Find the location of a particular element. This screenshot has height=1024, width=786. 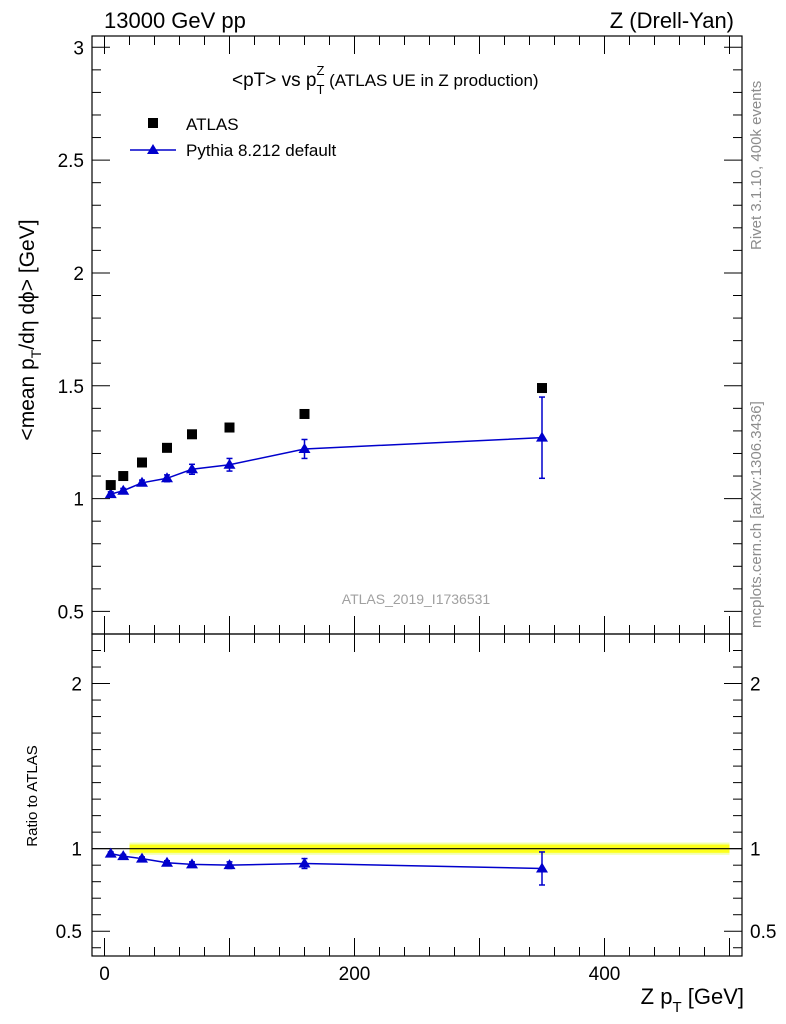

y-axis-label-main: <mean p is located at coordinates (27, 399).